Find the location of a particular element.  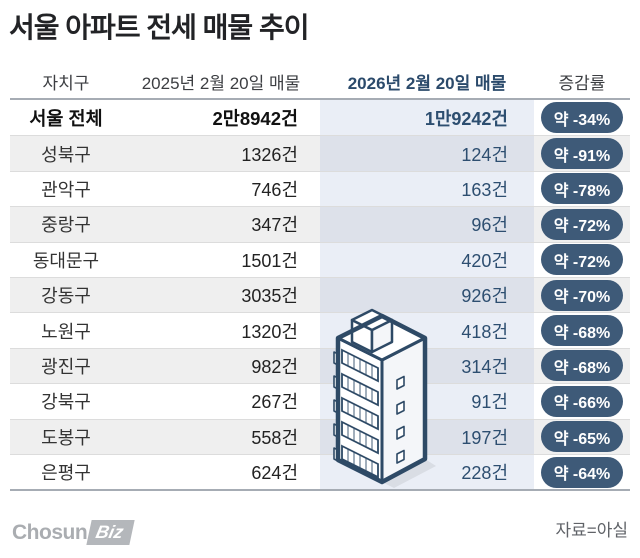

district-name: 광진구 is located at coordinates (66, 366).